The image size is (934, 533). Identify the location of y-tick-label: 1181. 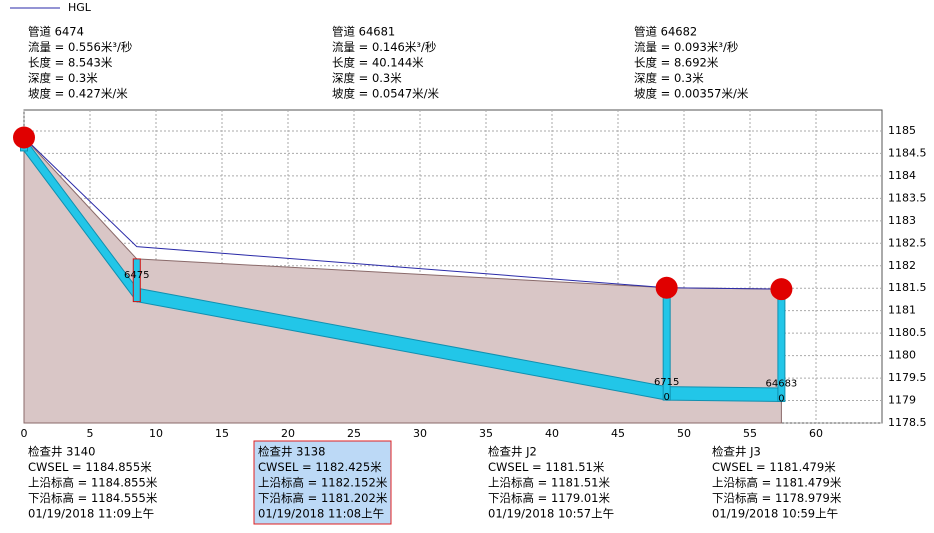
(902, 310).